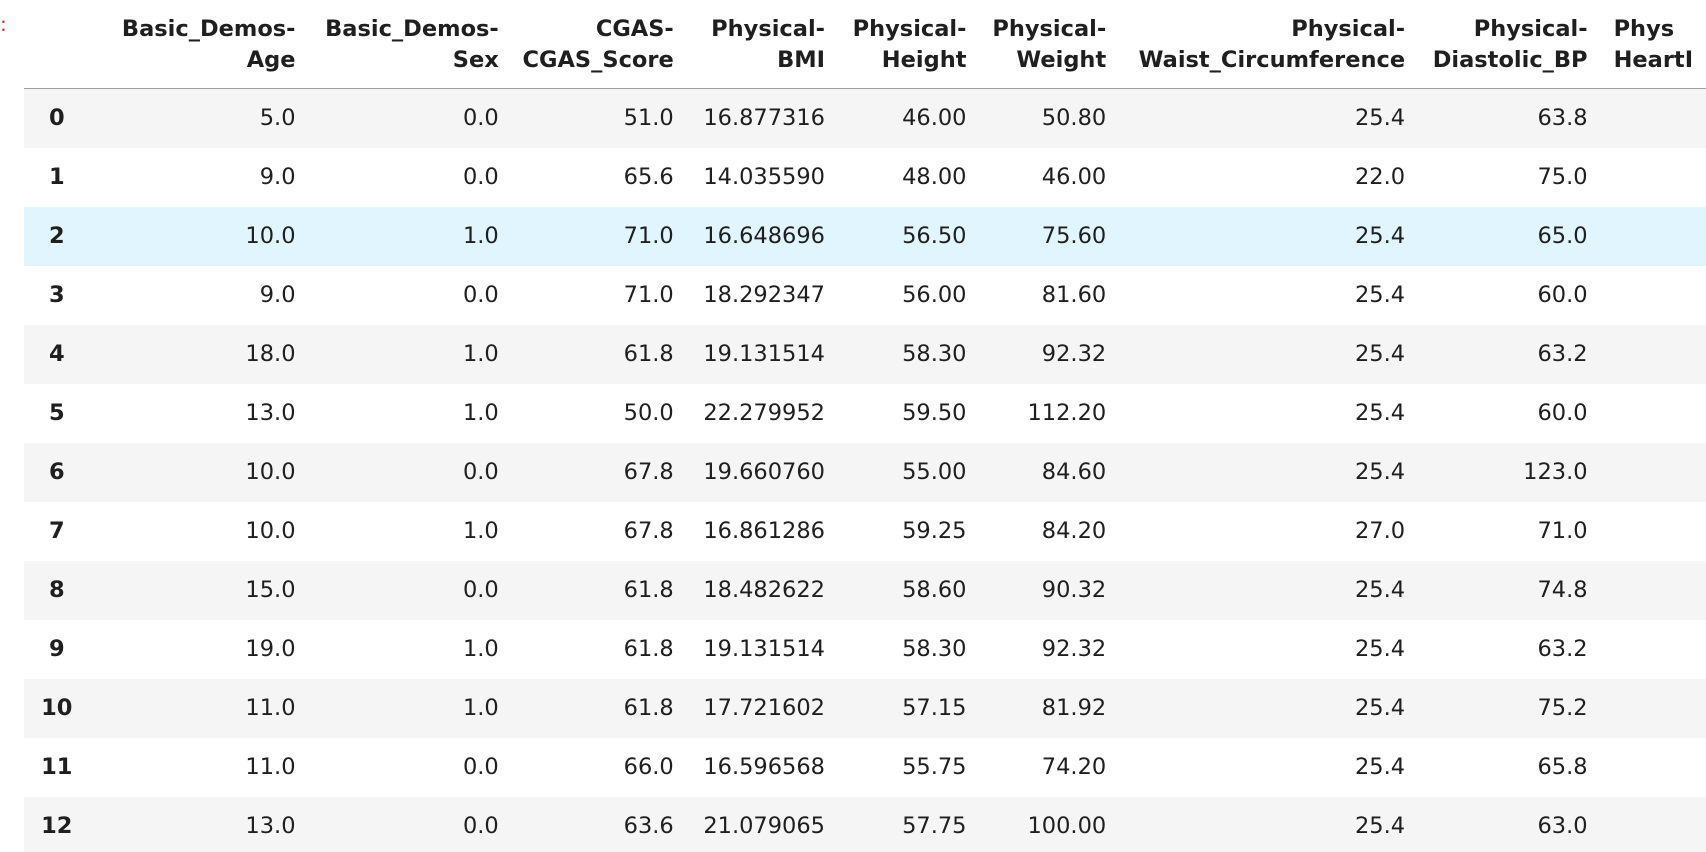 The width and height of the screenshot is (1706, 852). What do you see at coordinates (270, 826) in the screenshot?
I see `table-cell: 13.0` at bounding box center [270, 826].